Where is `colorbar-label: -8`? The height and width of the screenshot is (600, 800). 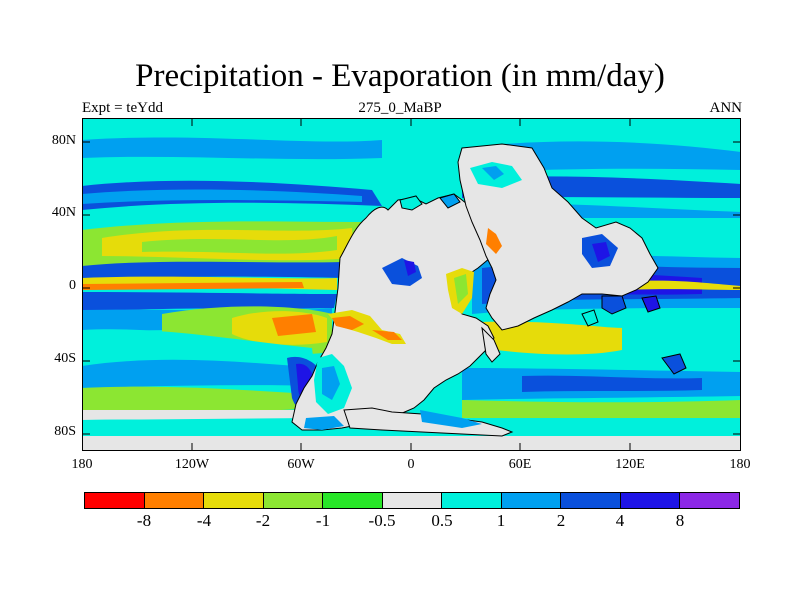
colorbar-label: -8 is located at coordinates (144, 520).